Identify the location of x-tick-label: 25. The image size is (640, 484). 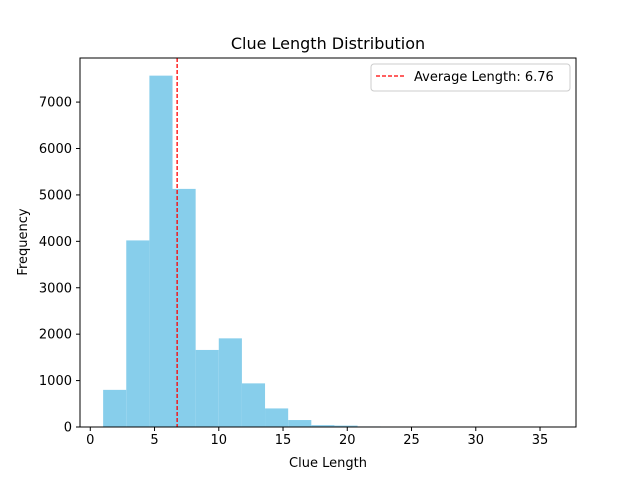
(411, 440).